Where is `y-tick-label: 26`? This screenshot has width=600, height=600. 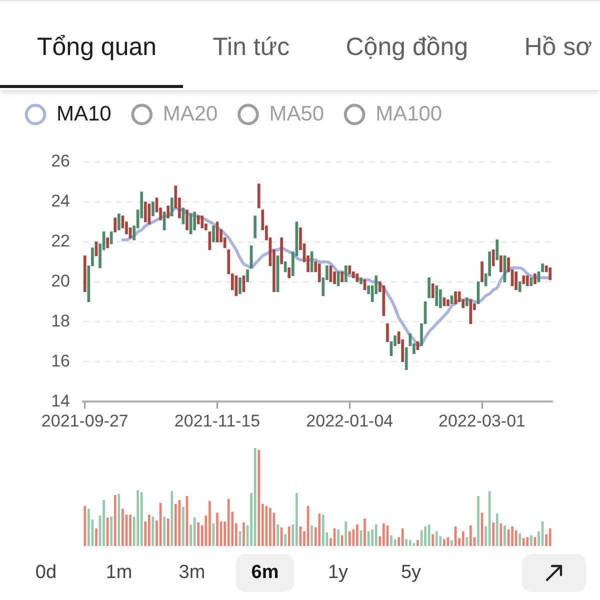
y-tick-label: 26 is located at coordinates (60, 161).